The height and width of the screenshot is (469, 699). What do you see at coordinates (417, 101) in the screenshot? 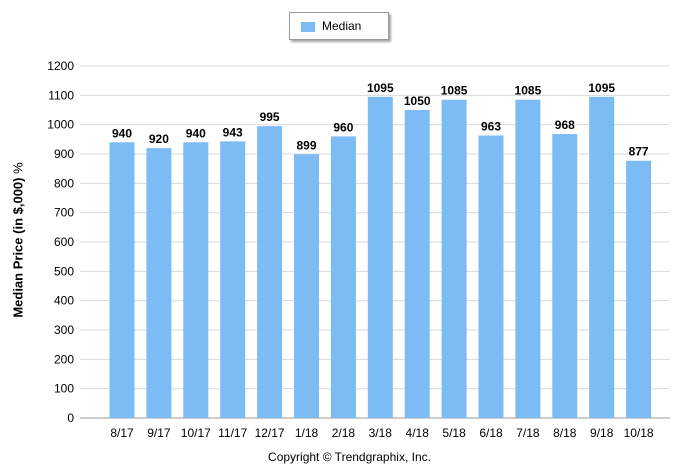
I see `data-label: 1050` at bounding box center [417, 101].